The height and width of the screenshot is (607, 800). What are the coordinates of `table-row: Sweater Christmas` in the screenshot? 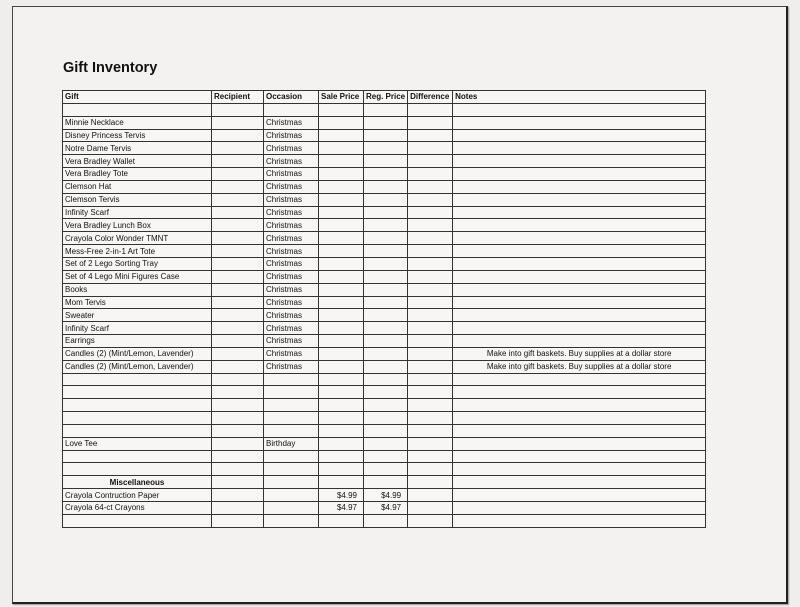 It's located at (384, 315).